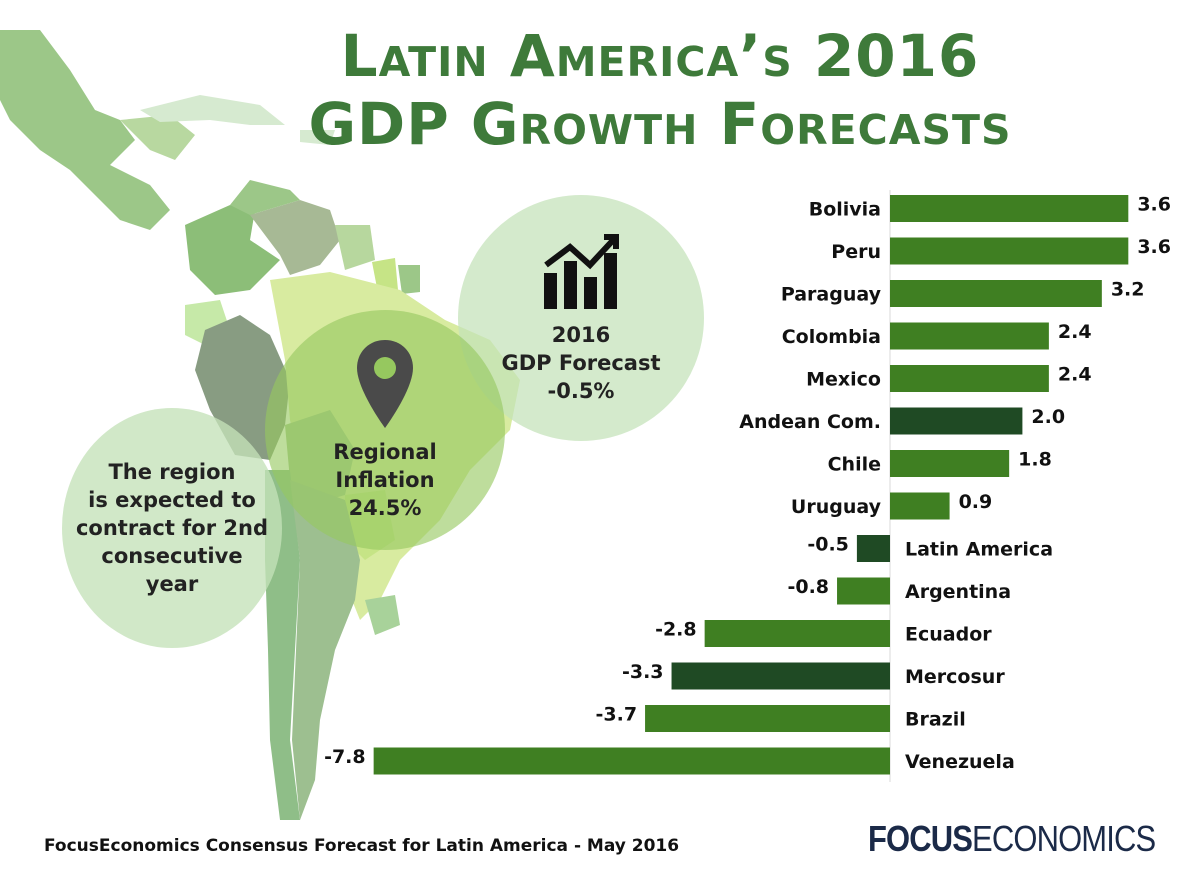  What do you see at coordinates (345, 757) in the screenshot?
I see `value-label: -7.8` at bounding box center [345, 757].